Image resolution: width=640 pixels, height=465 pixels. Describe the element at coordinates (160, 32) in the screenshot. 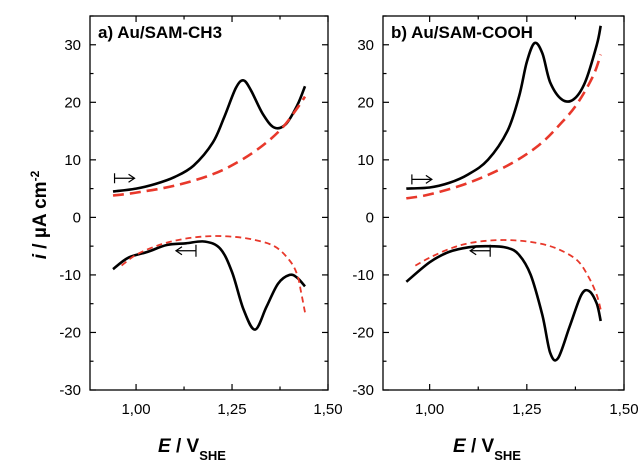

I see `panel-title: a) Au/SAM-CH3` at that location.